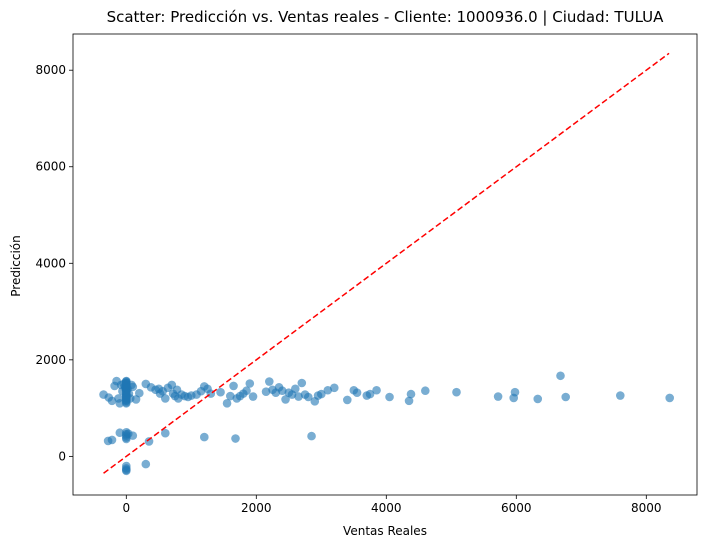 Image resolution: width=704 pixels, height=548 pixels. Describe the element at coordinates (50, 70) in the screenshot. I see `y-tick-label: 8000` at that location.